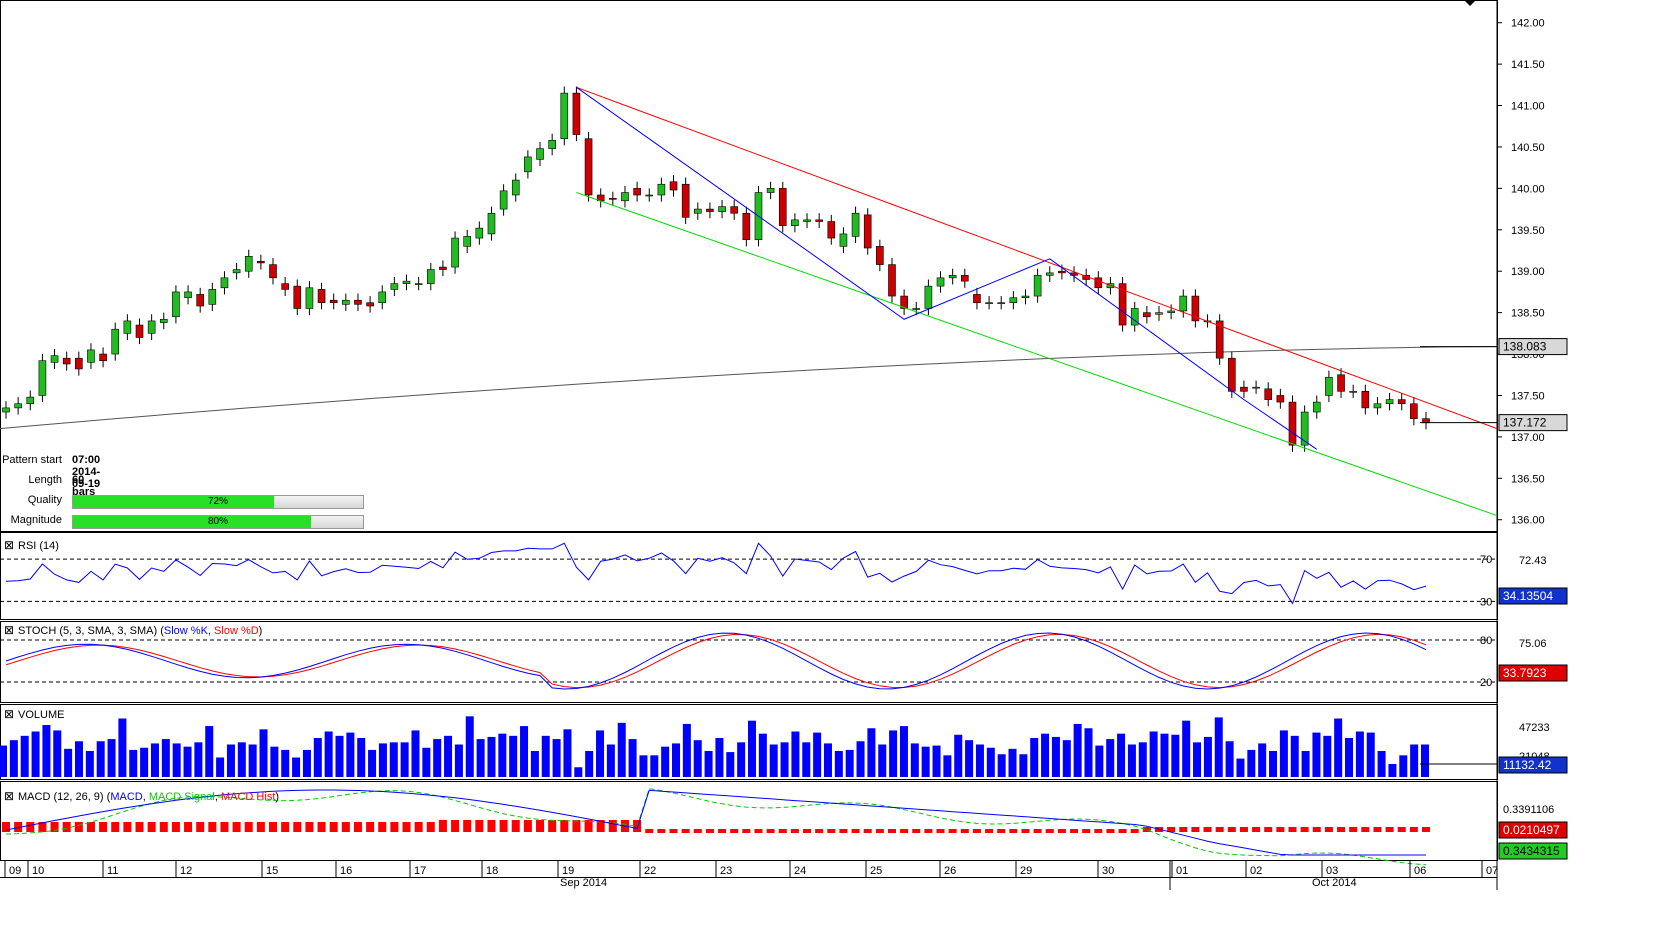 Image resolution: width=1655 pixels, height=937 pixels. I want to click on macd-axis-label: 0.3391106, so click(1528, 810).